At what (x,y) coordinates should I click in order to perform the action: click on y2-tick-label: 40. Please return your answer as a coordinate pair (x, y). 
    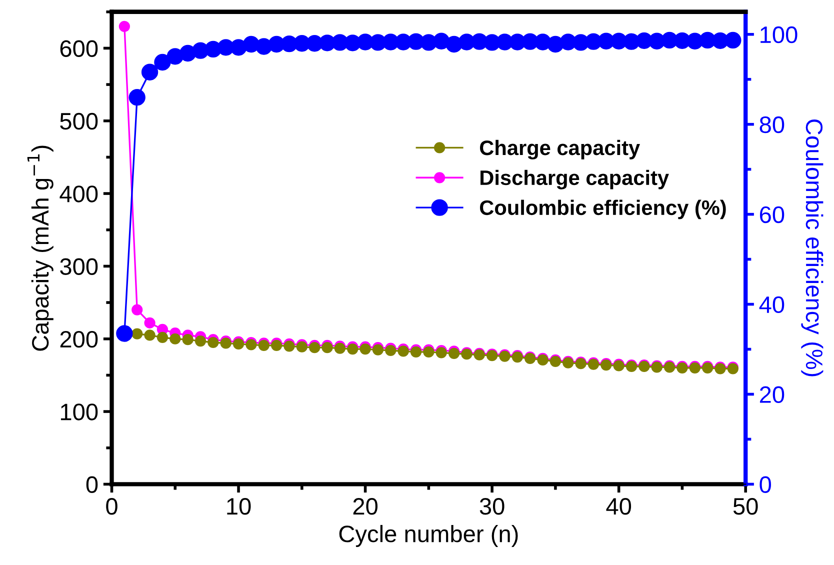
    Looking at the image, I should click on (771, 305).